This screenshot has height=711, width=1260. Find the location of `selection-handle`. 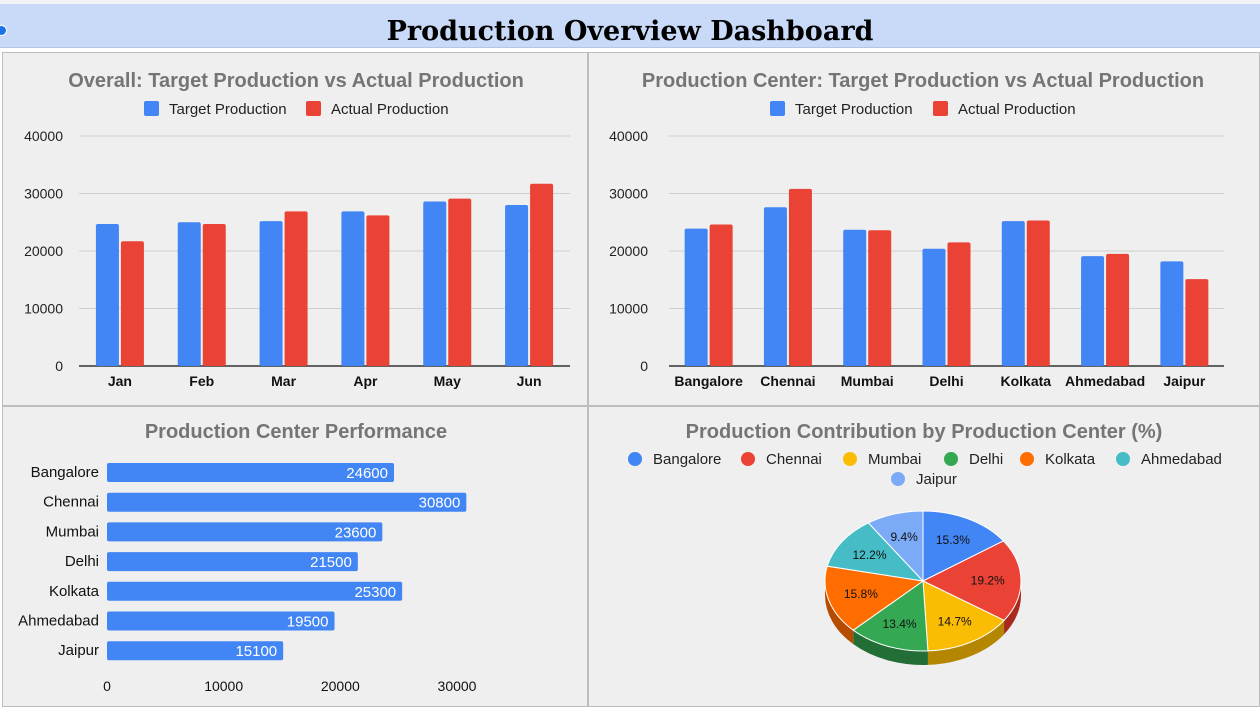

selection-handle is located at coordinates (3, 30).